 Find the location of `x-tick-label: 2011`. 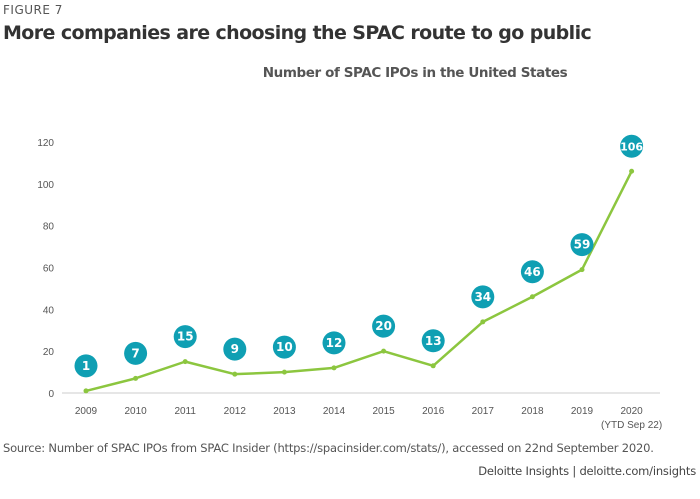

x-tick-label: 2011 is located at coordinates (185, 411).